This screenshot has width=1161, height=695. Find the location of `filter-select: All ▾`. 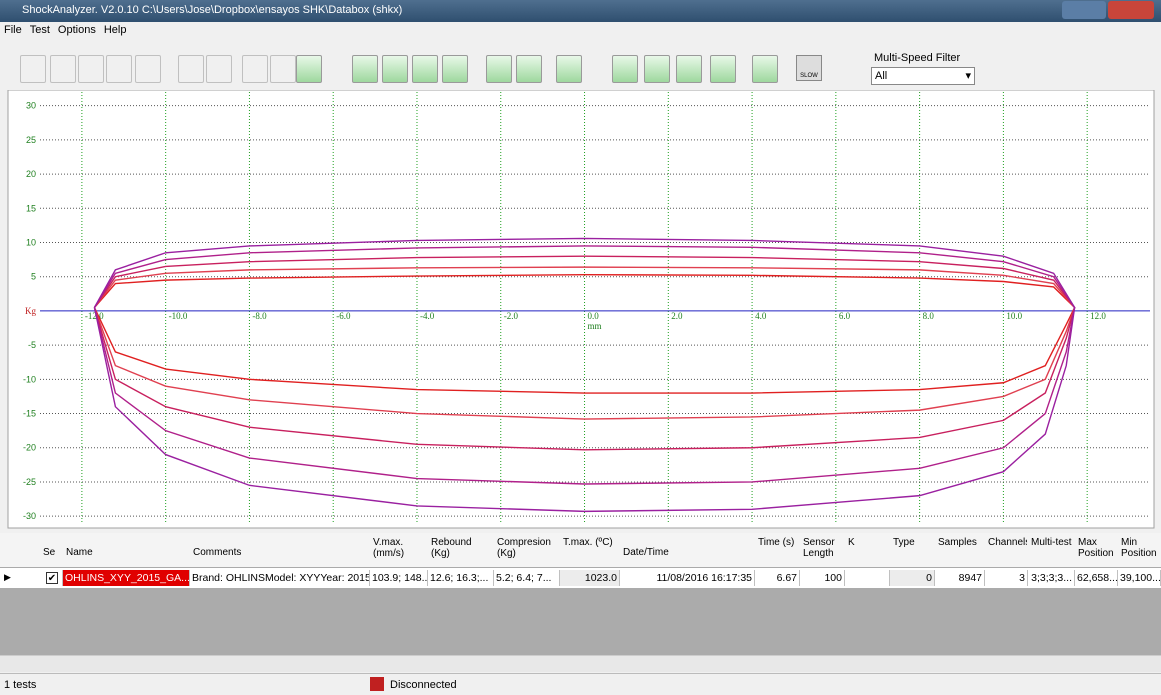

filter-select: All ▾ is located at coordinates (923, 76).